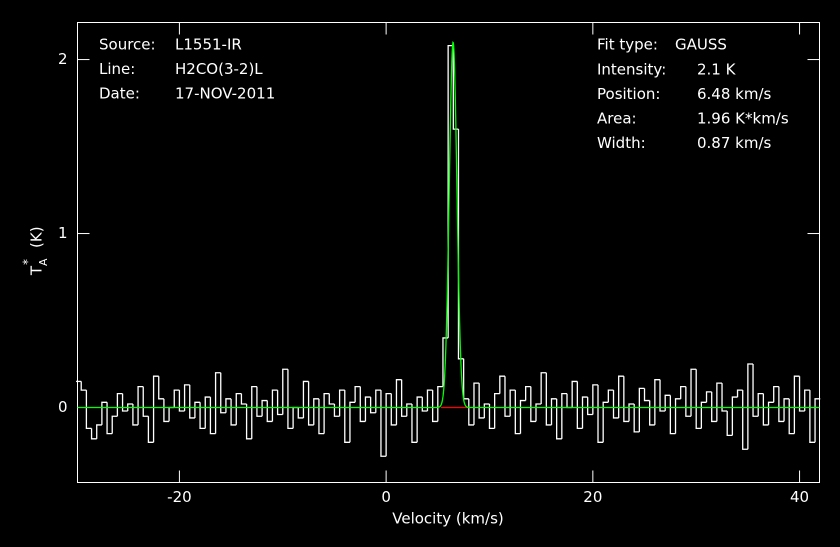  I want to click on fit-type: GAUSS, so click(701, 45).